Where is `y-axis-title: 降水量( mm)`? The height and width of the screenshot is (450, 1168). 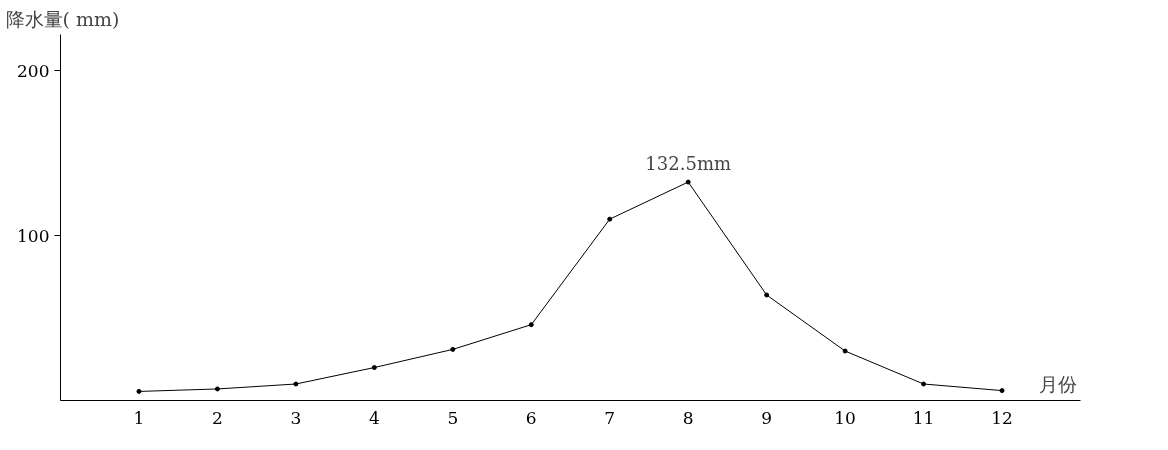 y-axis-title: 降水量( mm) is located at coordinates (62, 18).